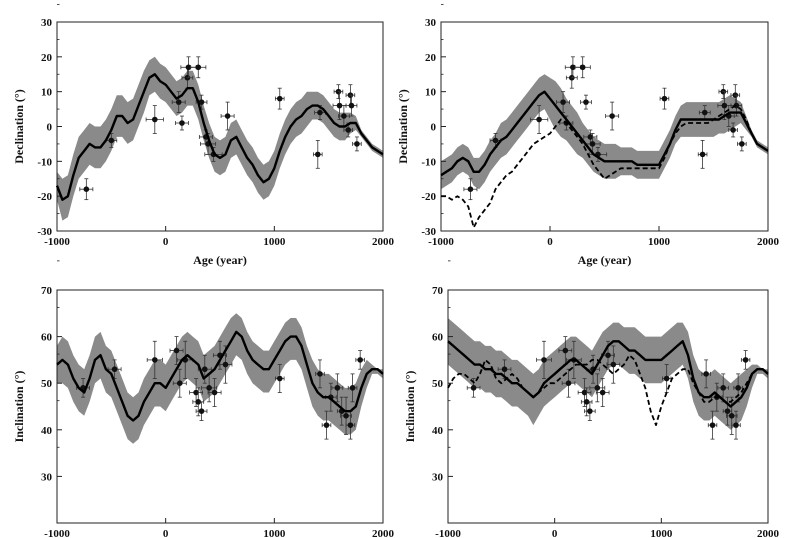 This screenshot has height=538, width=786. Describe the element at coordinates (438, 338) in the screenshot. I see `y-tick-label: 60` at that location.